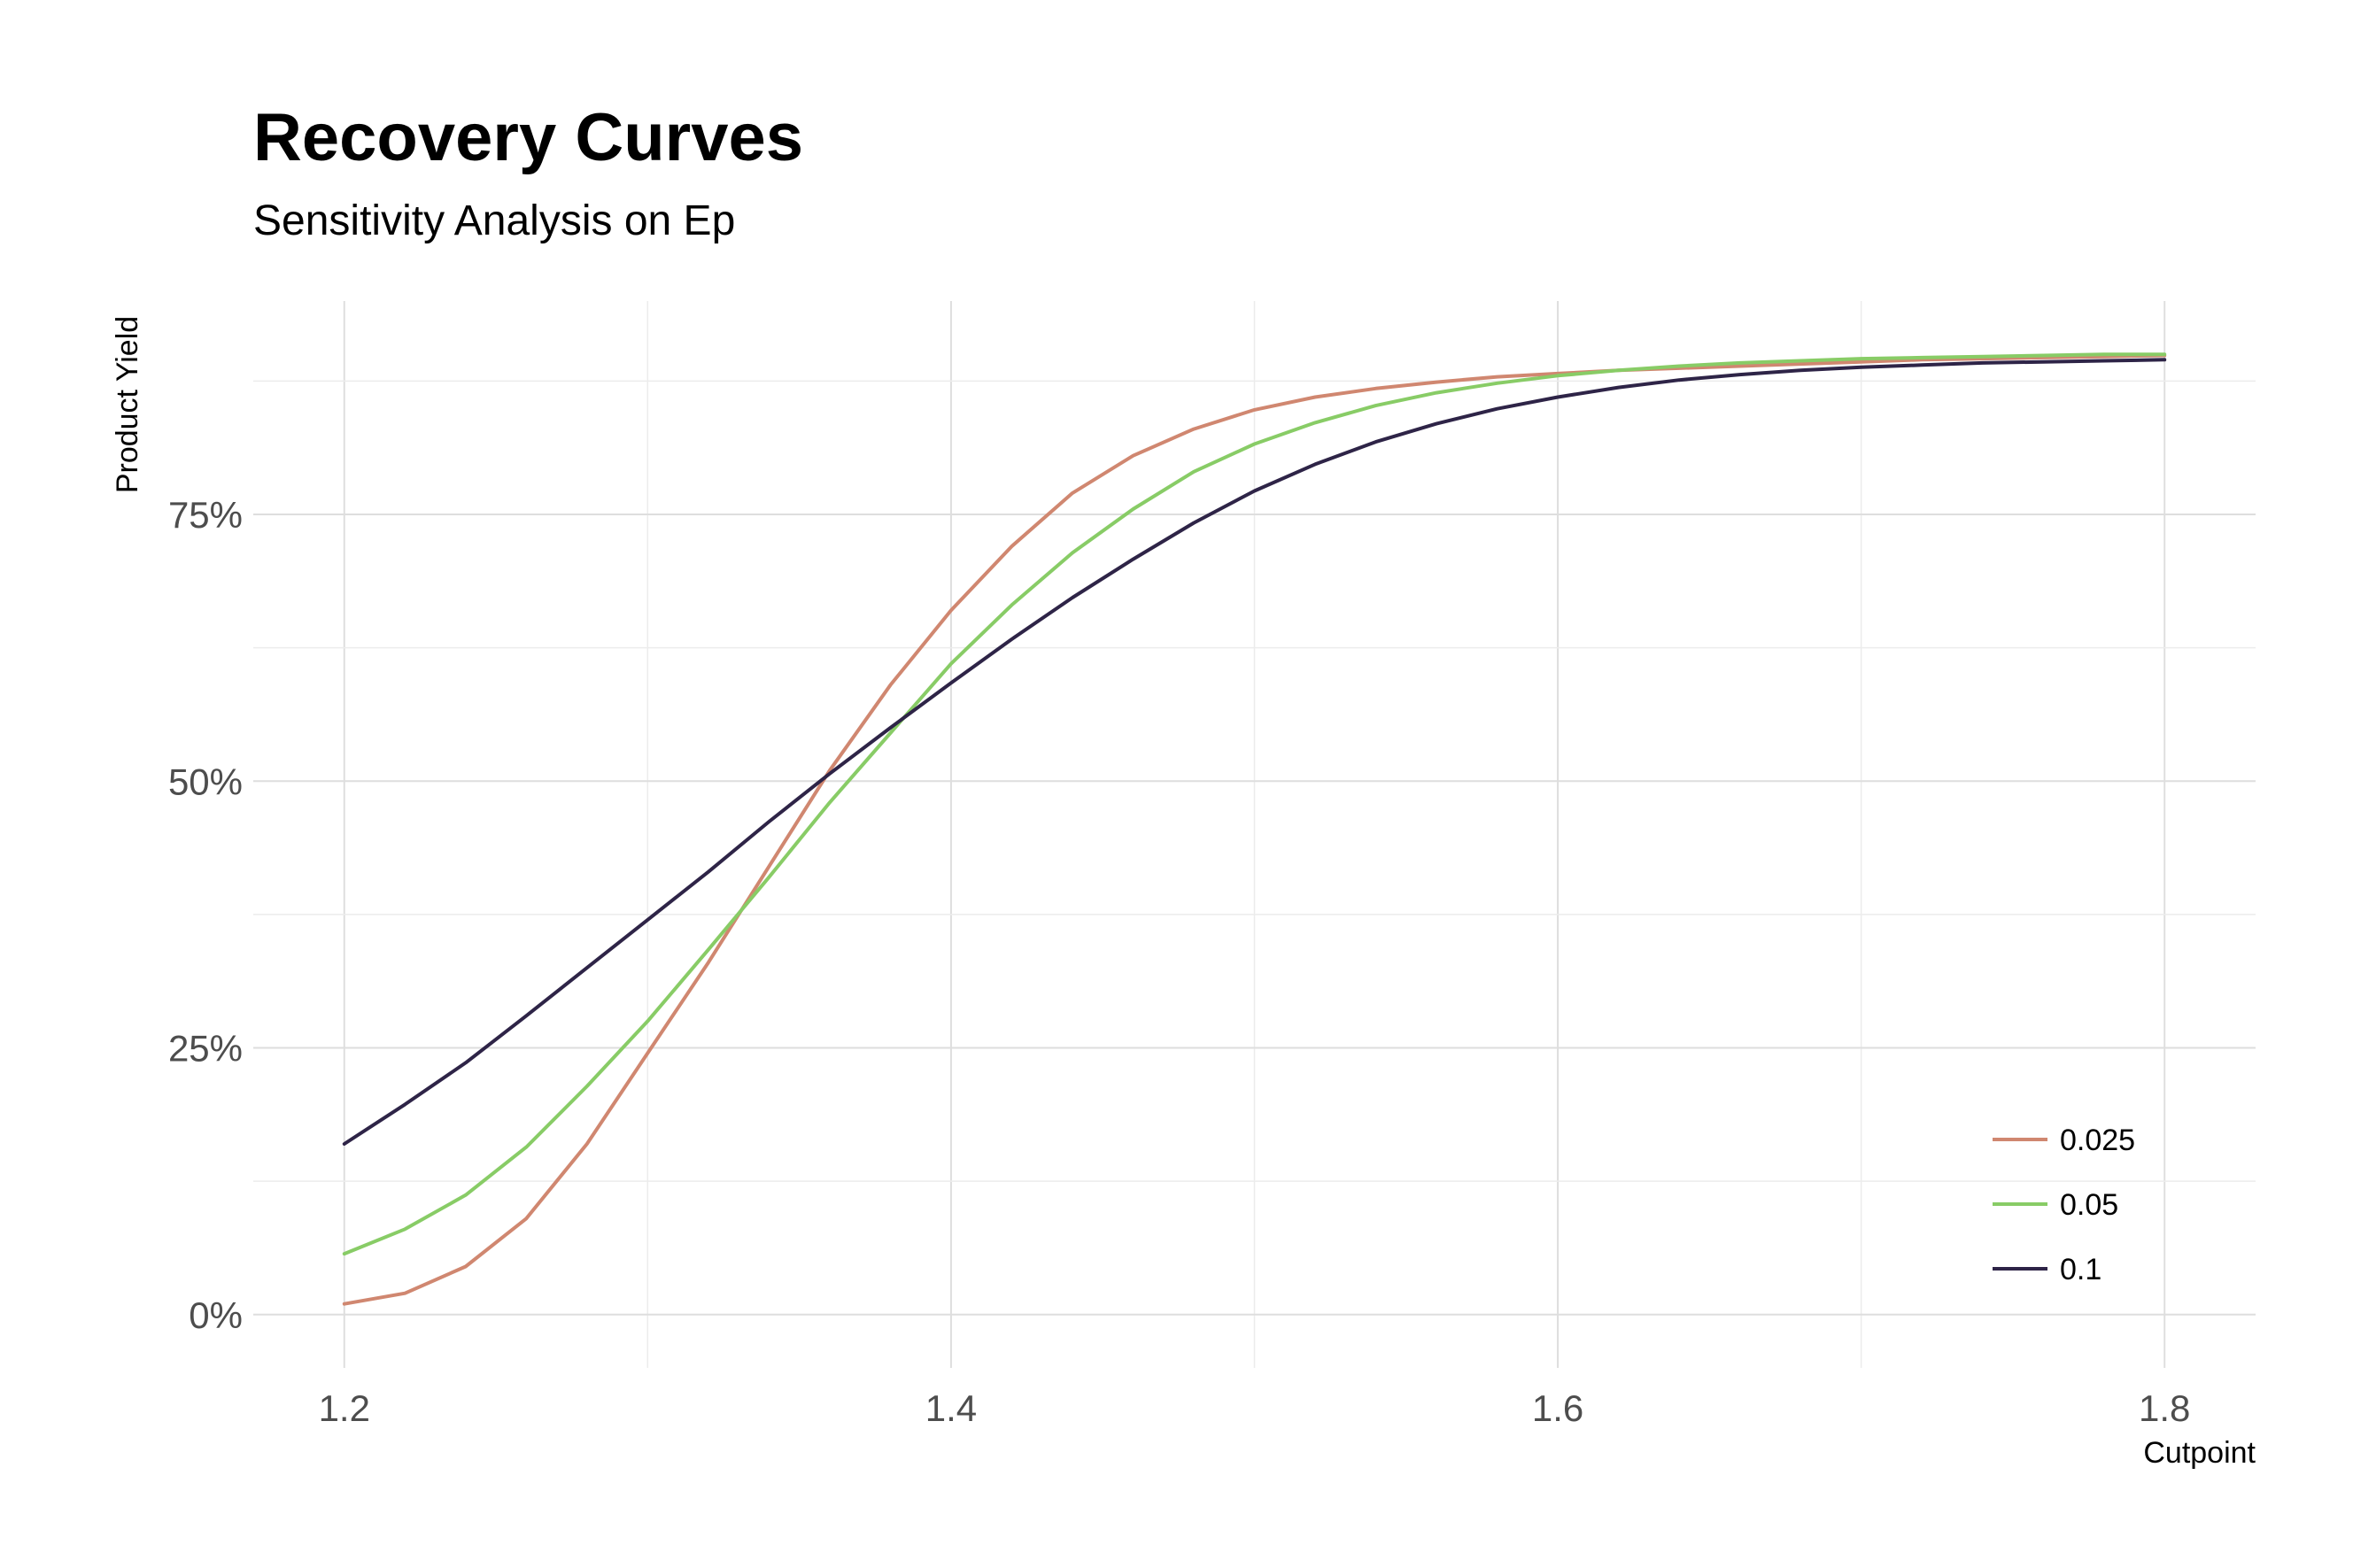 The height and width of the screenshot is (1568, 2353). What do you see at coordinates (2199, 1453) in the screenshot?
I see `x-axis-title: Cutpoint` at bounding box center [2199, 1453].